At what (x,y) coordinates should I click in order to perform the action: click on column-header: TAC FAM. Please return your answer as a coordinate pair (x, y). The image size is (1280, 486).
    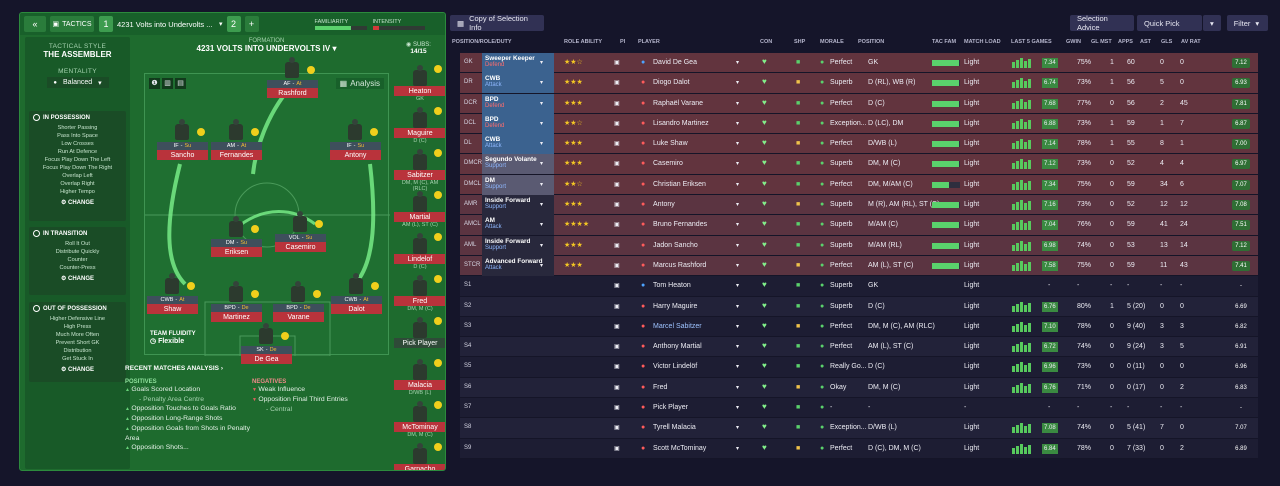
    Looking at the image, I should click on (944, 42).